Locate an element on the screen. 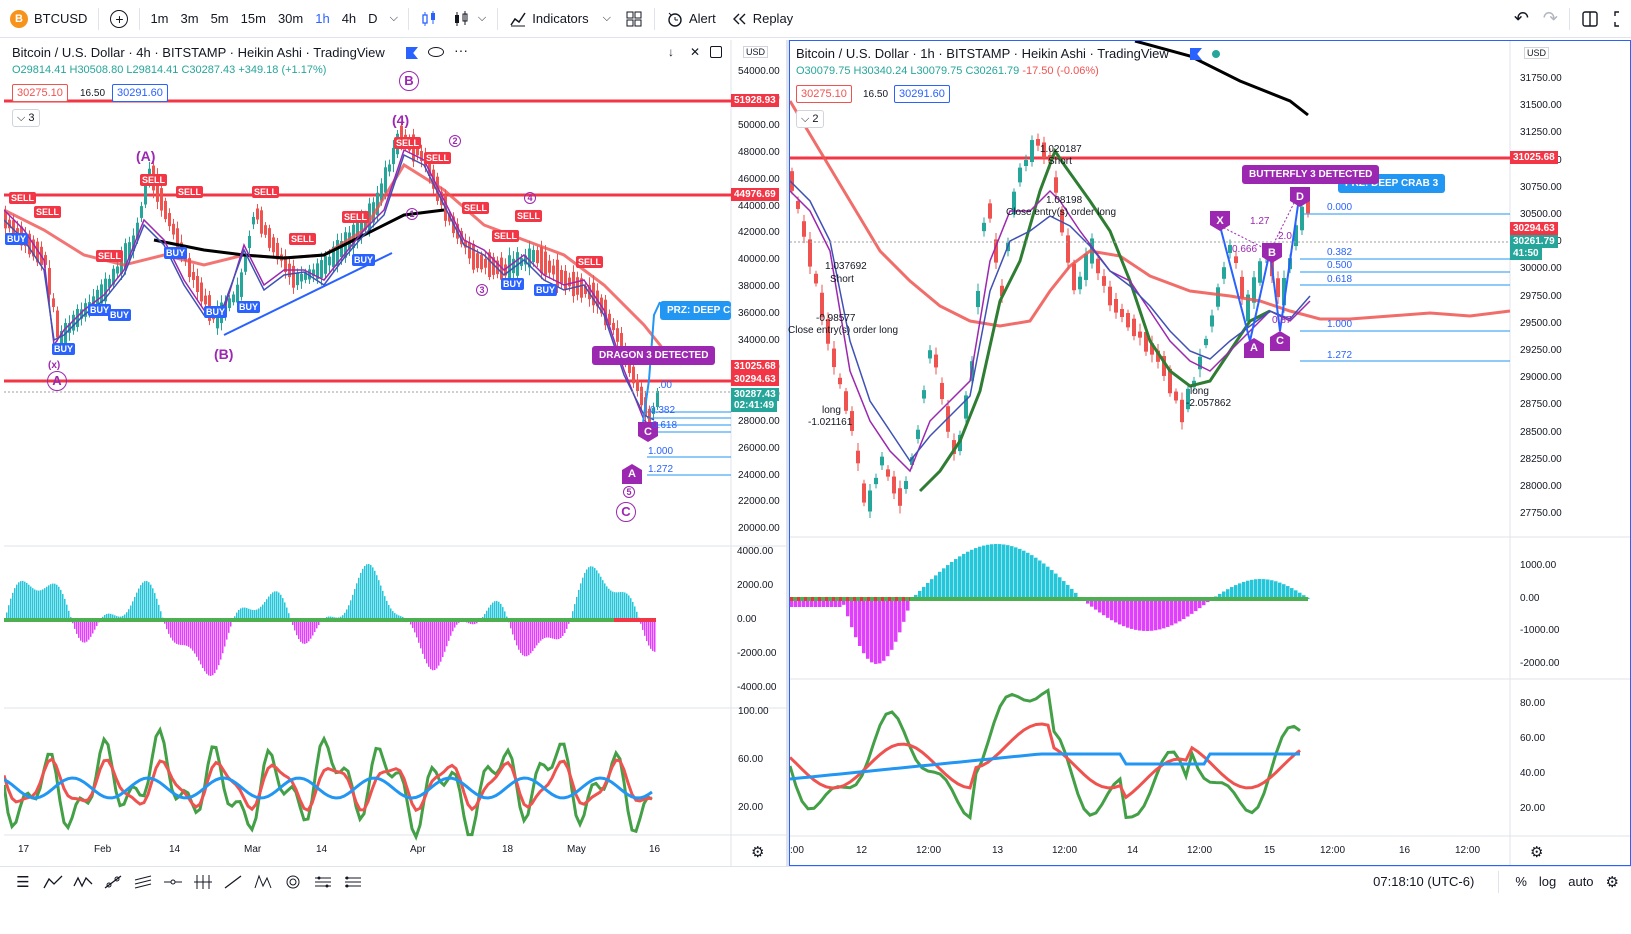  layout-button is located at coordinates (634, 19).